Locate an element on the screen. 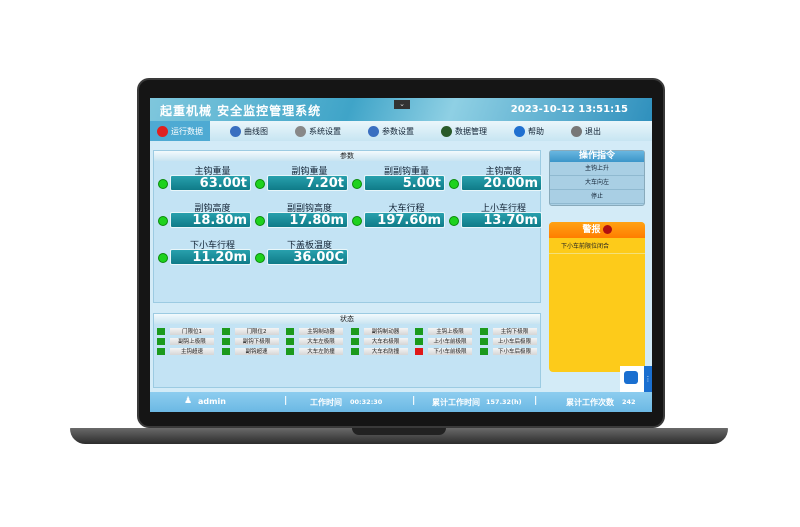 The height and width of the screenshot is (527, 800). param-card: 主钩重量 63.00t is located at coordinates (203, 177).